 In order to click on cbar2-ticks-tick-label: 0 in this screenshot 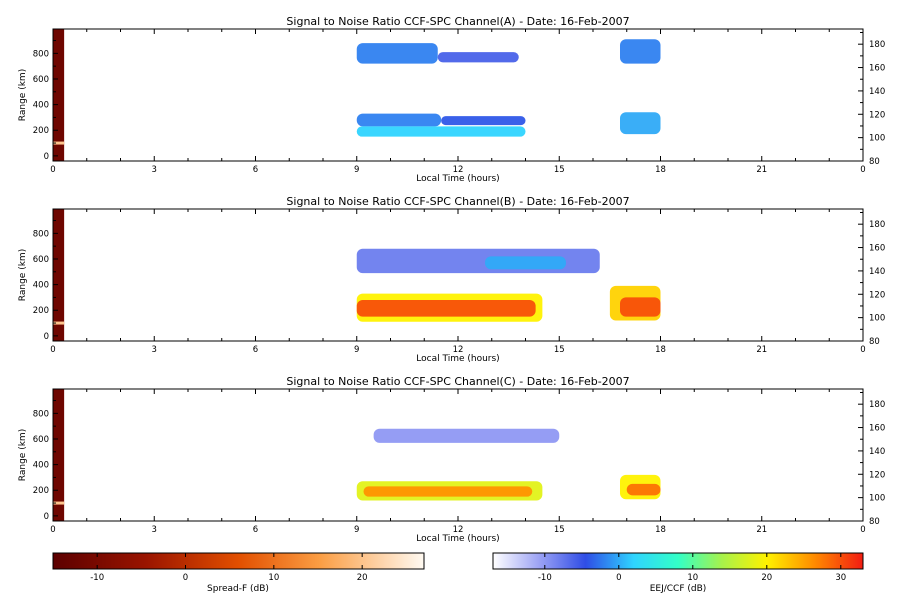, I will do `click(618, 578)`.